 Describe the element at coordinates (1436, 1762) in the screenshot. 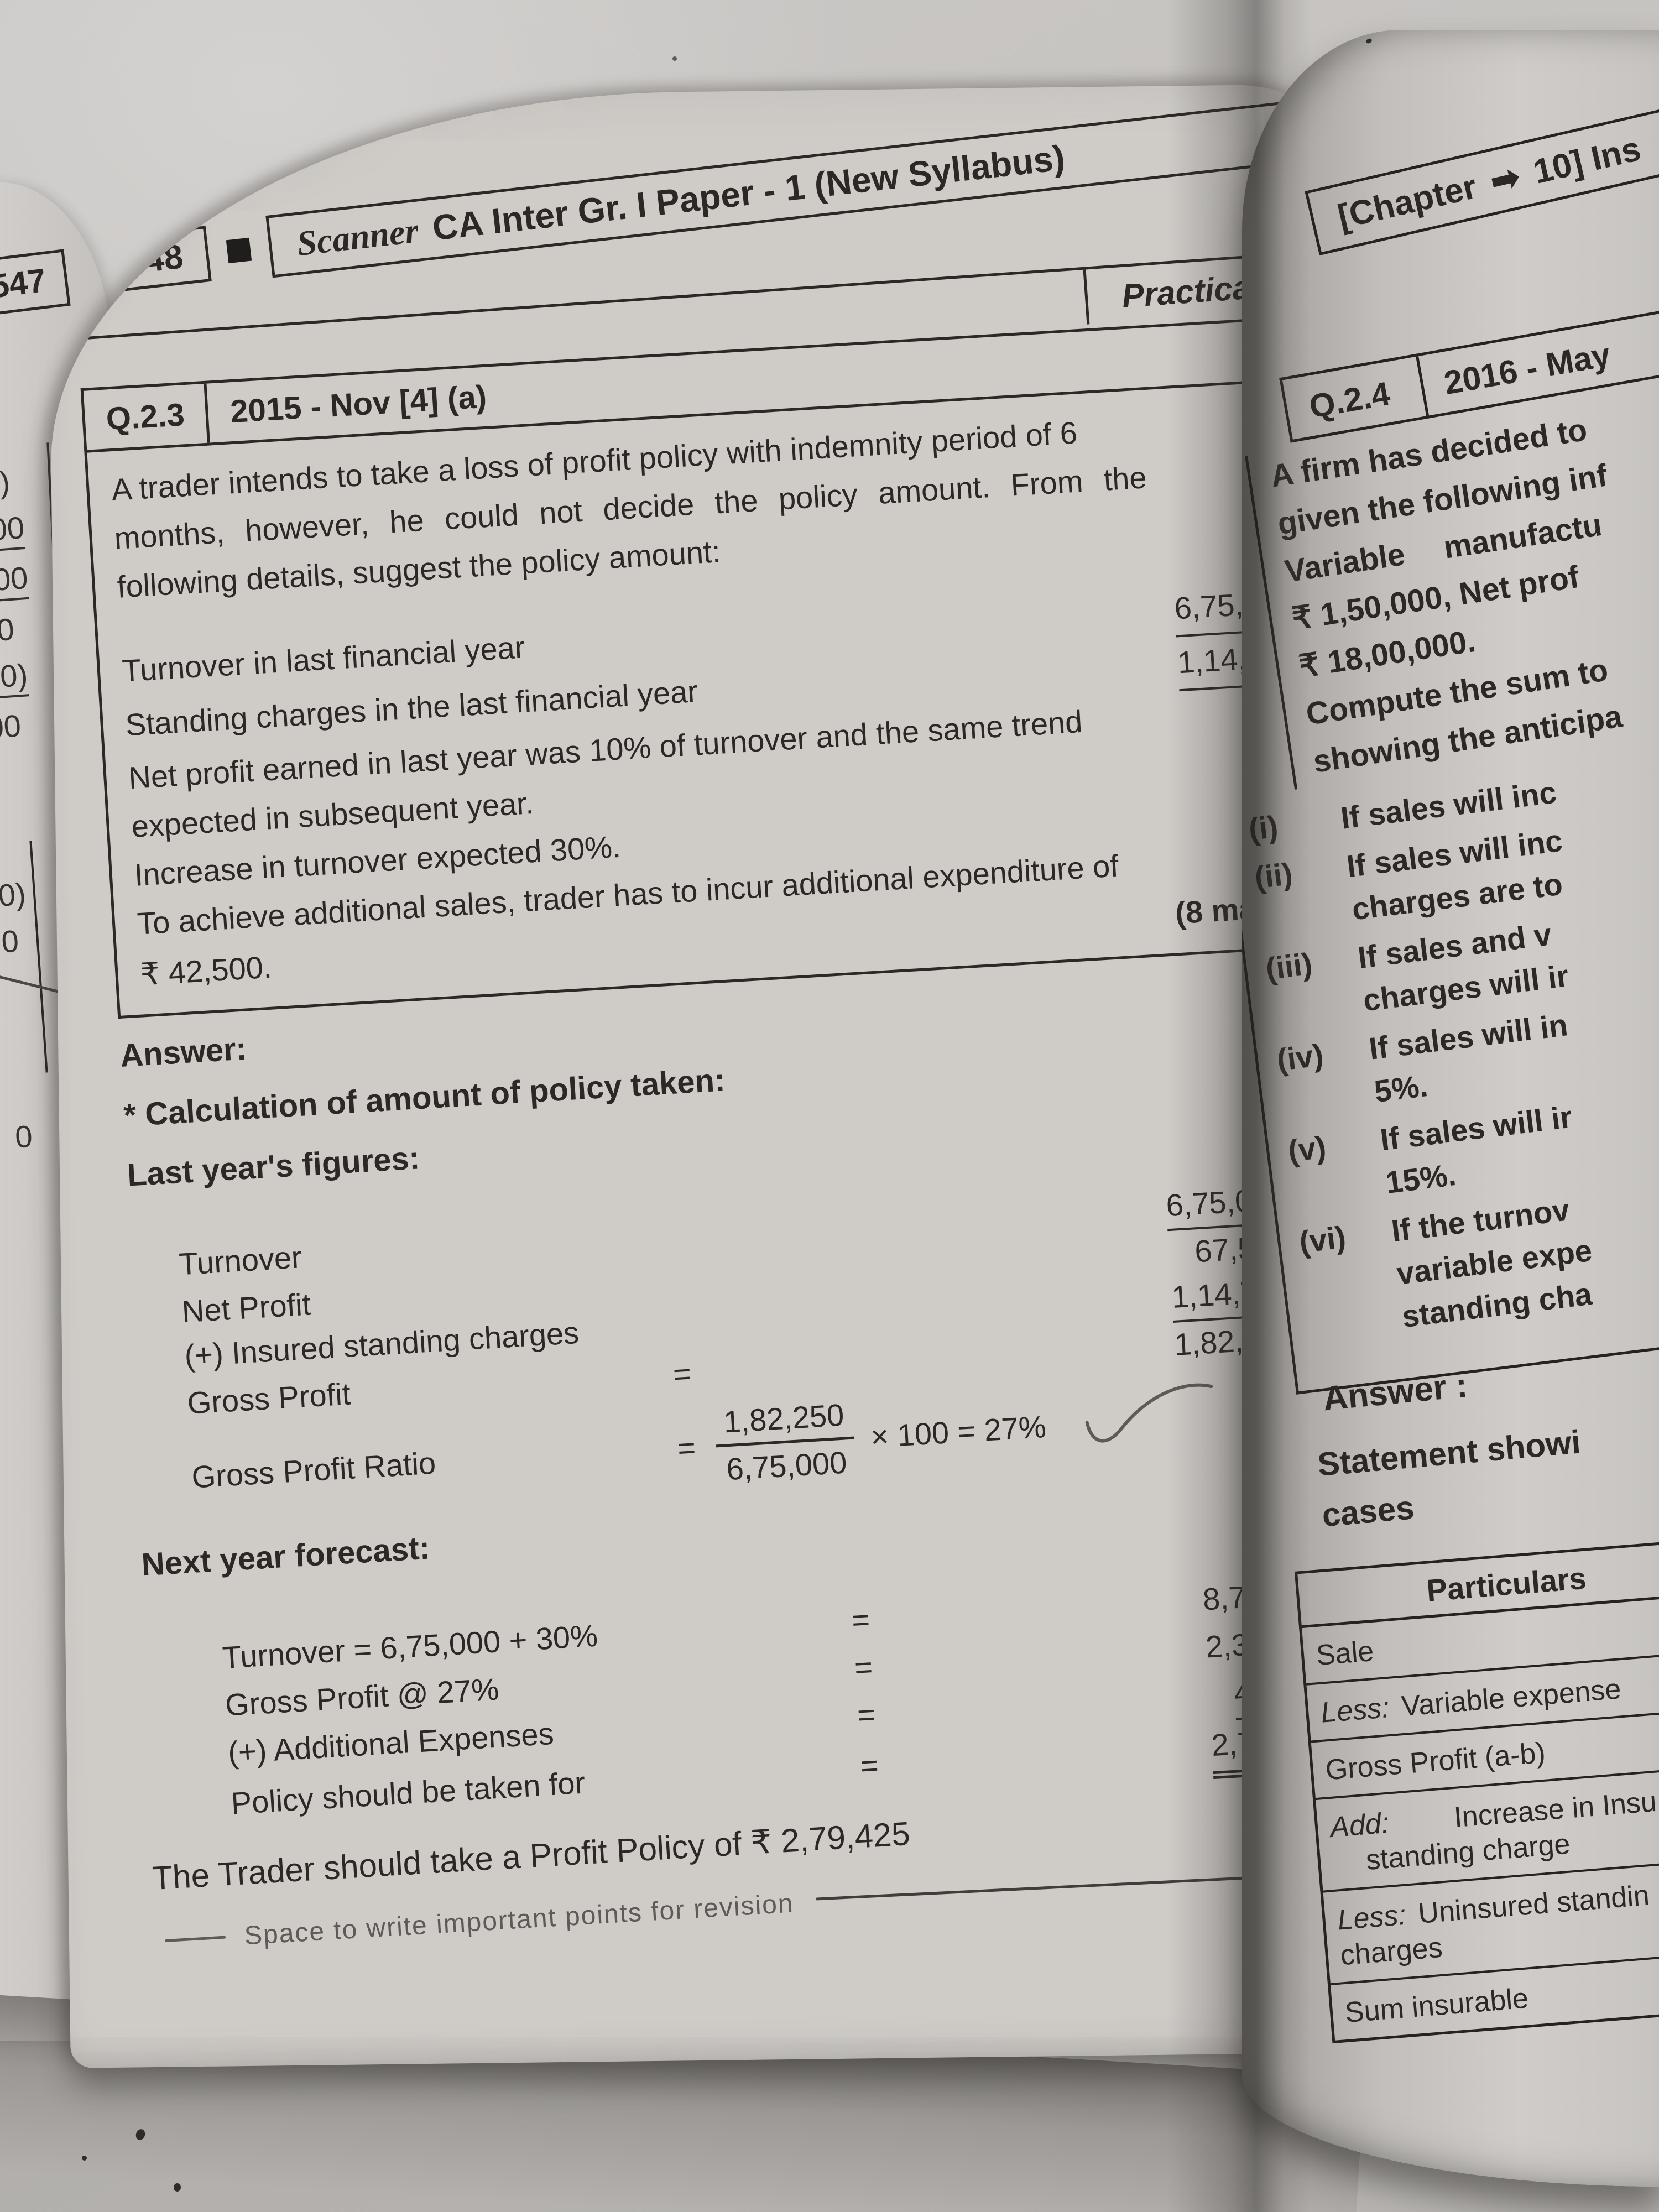

I see `table-cell: Gross Profit (a-b)` at that location.